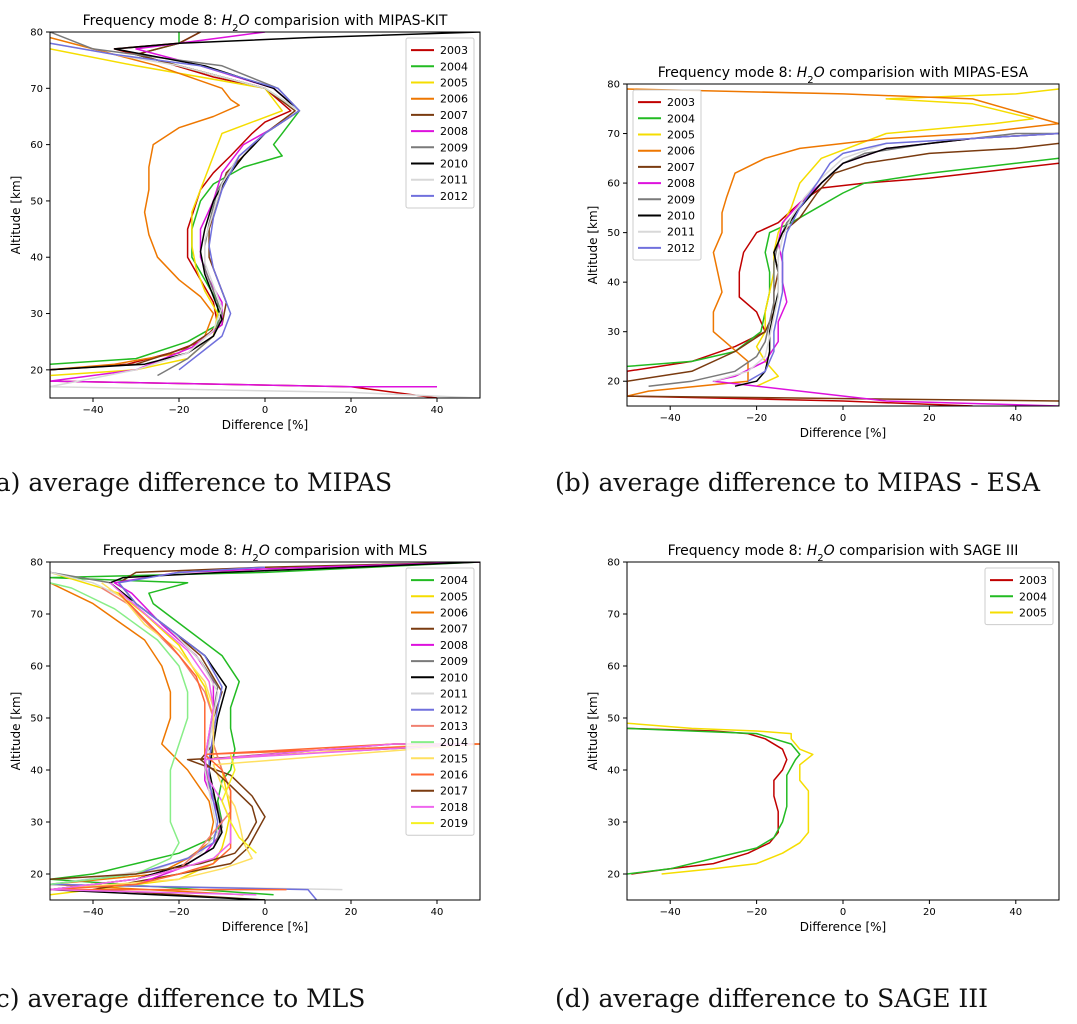  I want to click on series-line-2013, so click(141, 739).